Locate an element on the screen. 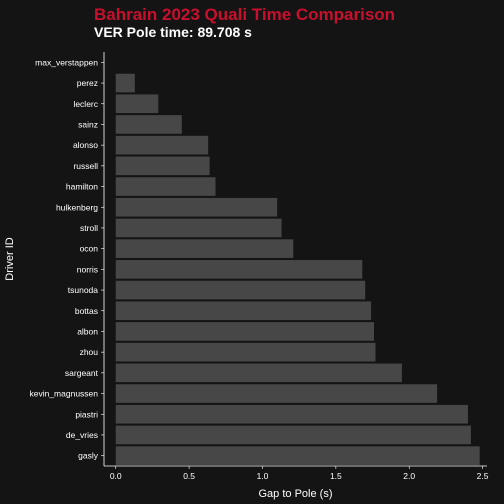  y-tick-label: albon is located at coordinates (87, 331).